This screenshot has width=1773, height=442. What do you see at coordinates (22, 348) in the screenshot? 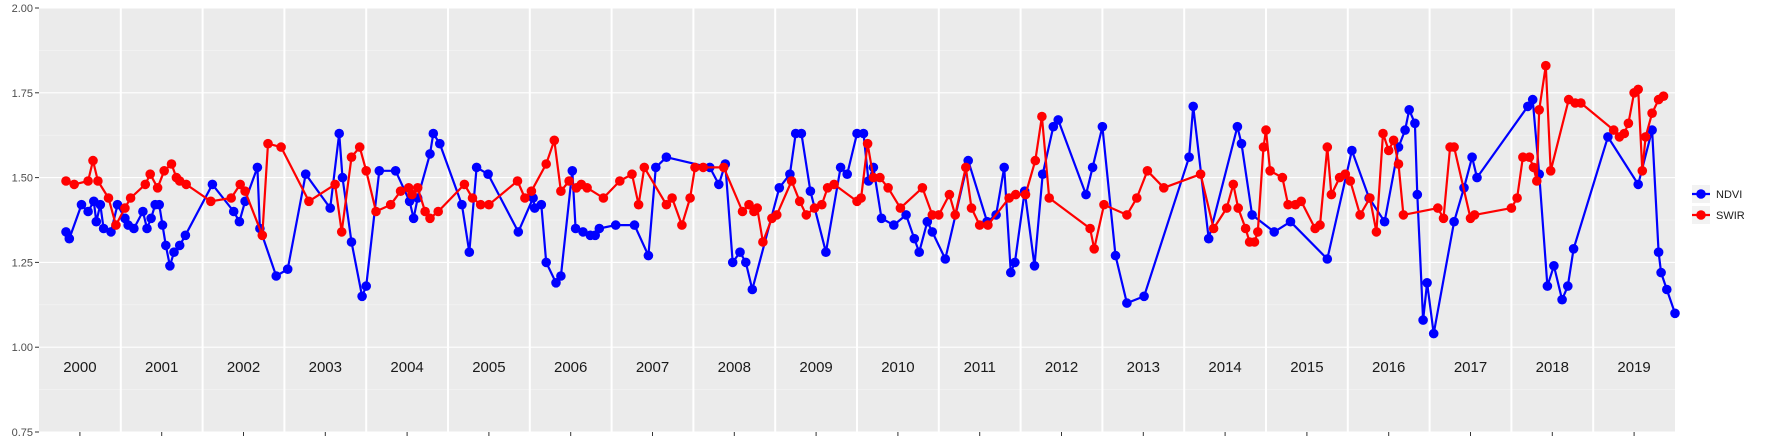
I see `y-tick-label: 1.00` at bounding box center [22, 348].